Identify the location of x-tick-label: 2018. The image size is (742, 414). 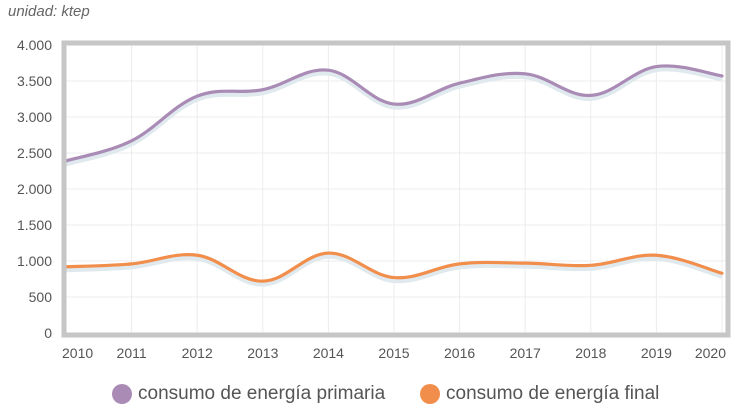
(590, 353).